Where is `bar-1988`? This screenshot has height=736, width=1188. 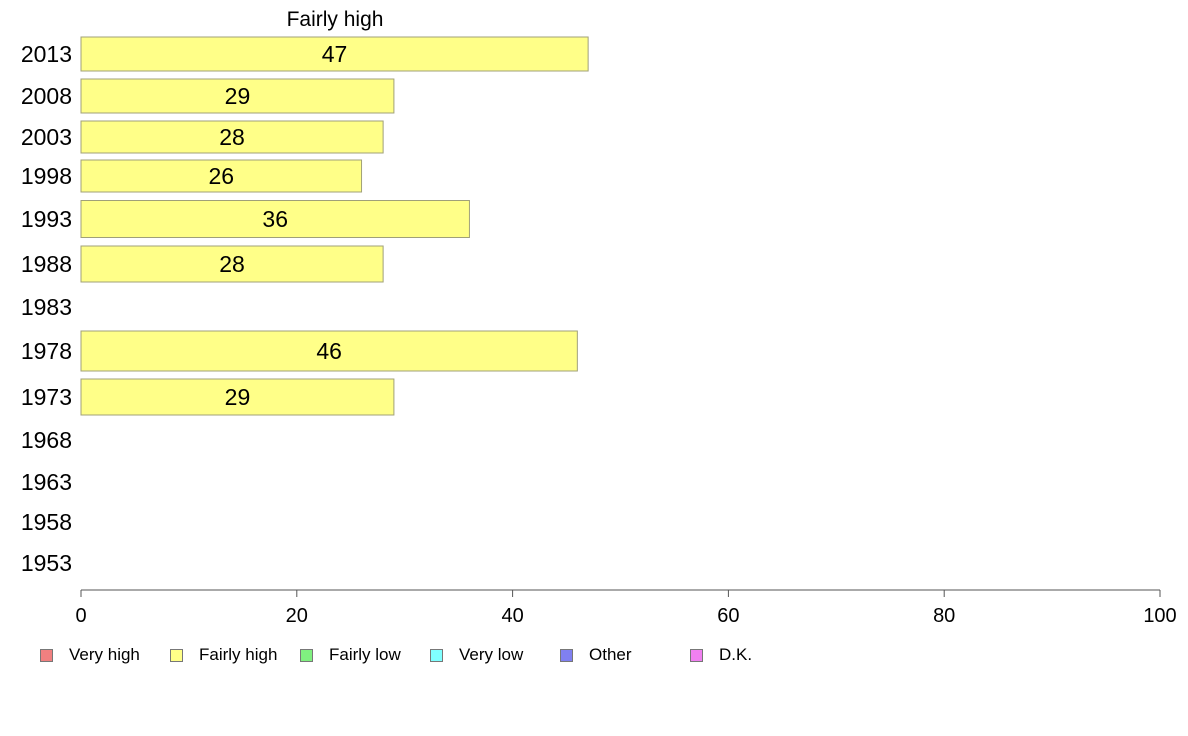
bar-1988 is located at coordinates (232, 264).